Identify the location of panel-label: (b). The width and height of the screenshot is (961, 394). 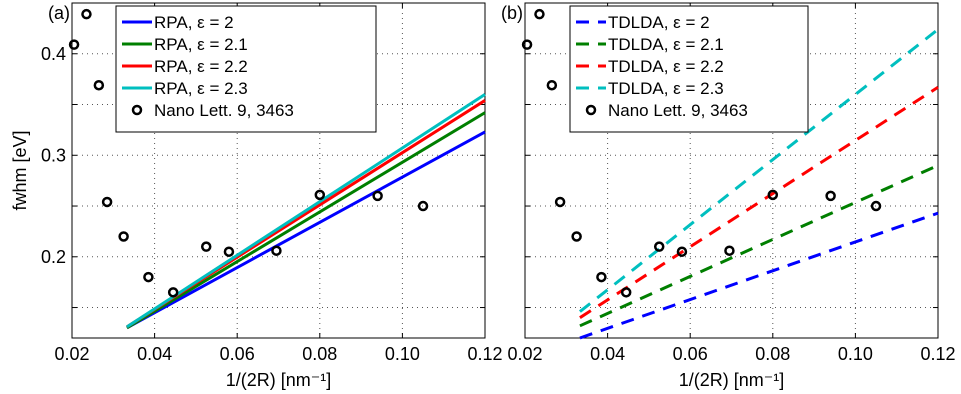
(512, 13).